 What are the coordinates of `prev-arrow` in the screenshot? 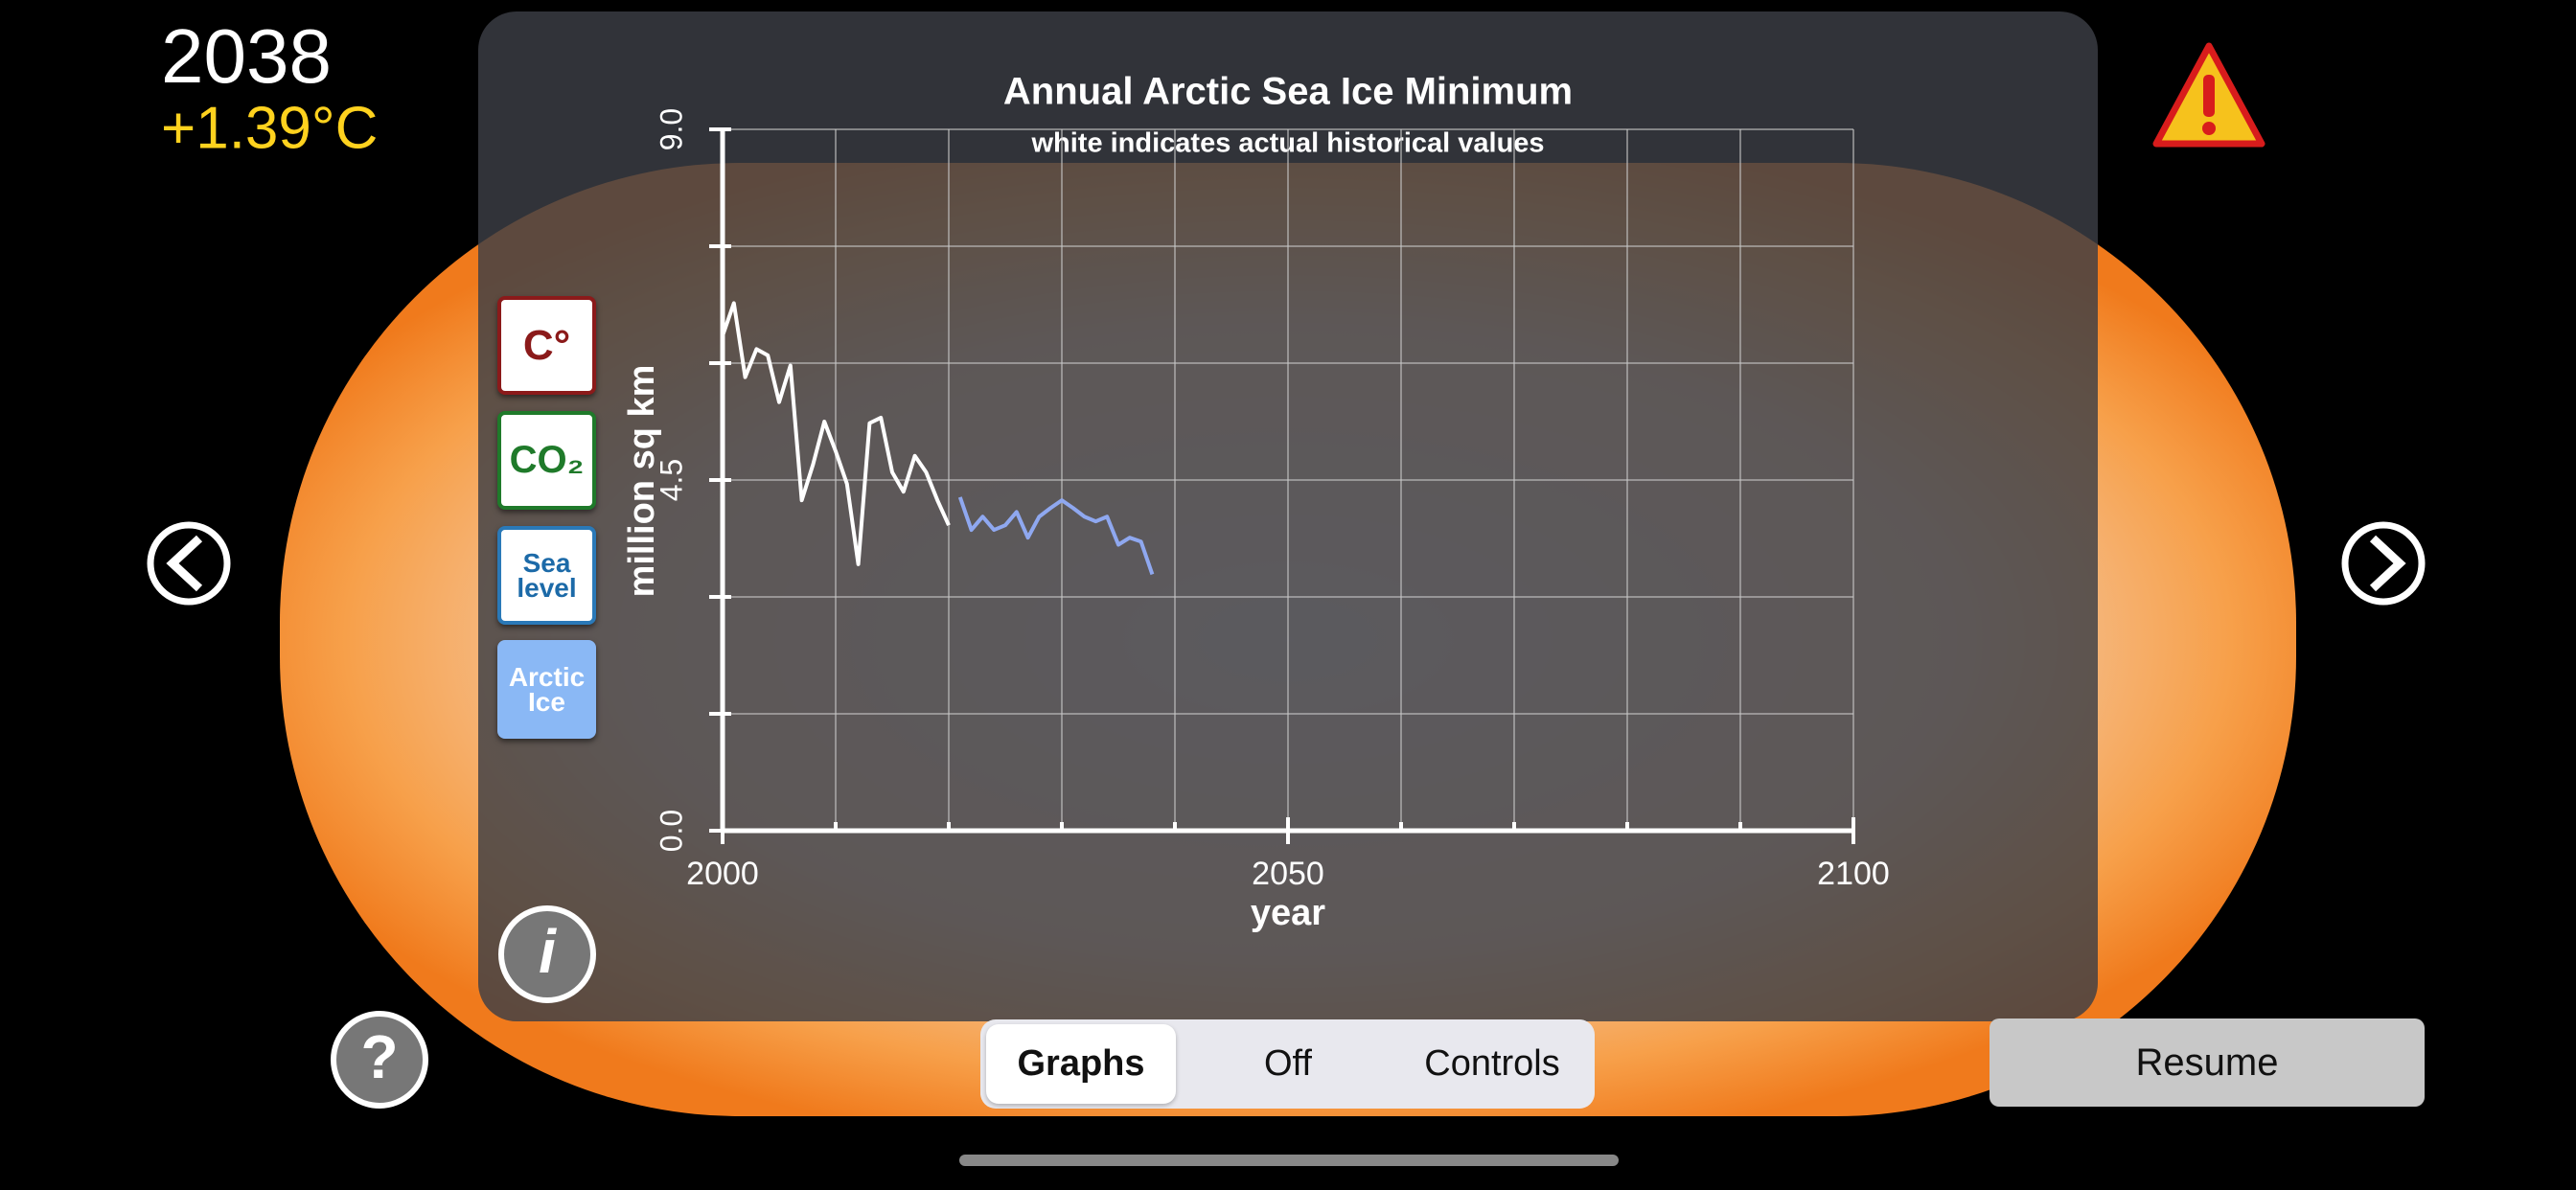 It's located at (189, 563).